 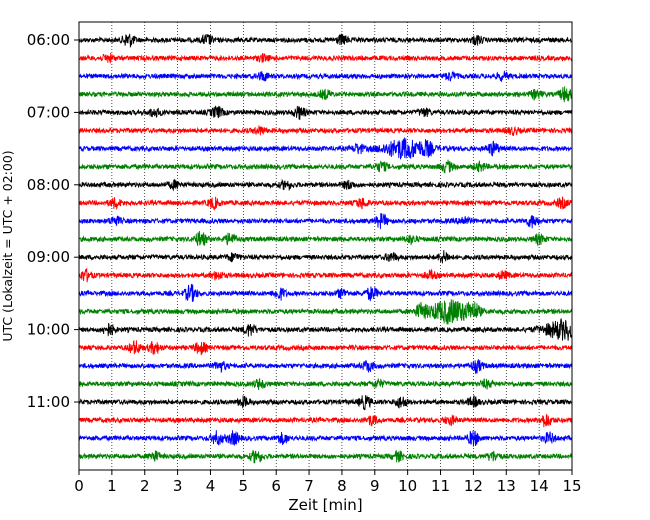 What do you see at coordinates (571, 486) in the screenshot?
I see `x-tick-label: 15` at bounding box center [571, 486].